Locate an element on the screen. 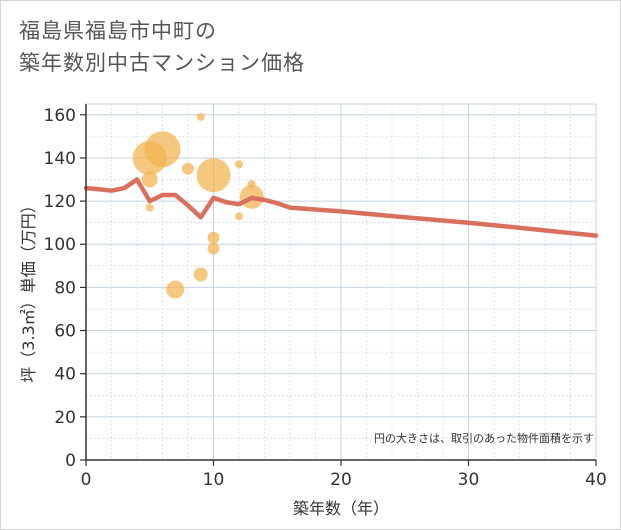 The width and height of the screenshot is (621, 530). y-tick-label: 0 is located at coordinates (70, 461).